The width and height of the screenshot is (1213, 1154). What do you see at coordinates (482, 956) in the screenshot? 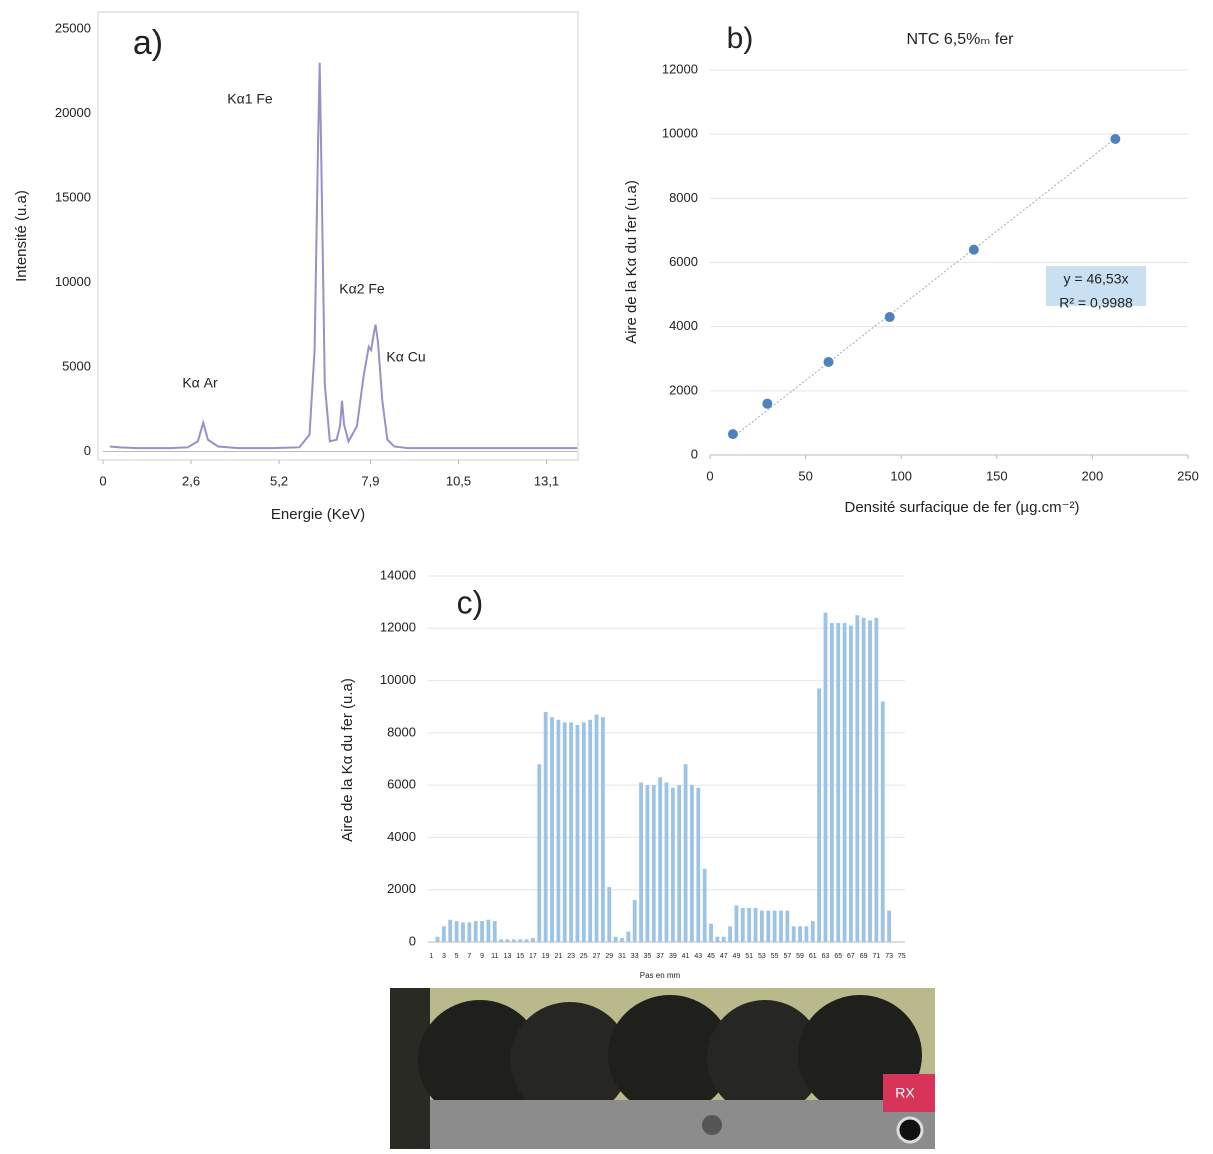
I see `x-tick-label: 9` at bounding box center [482, 956].